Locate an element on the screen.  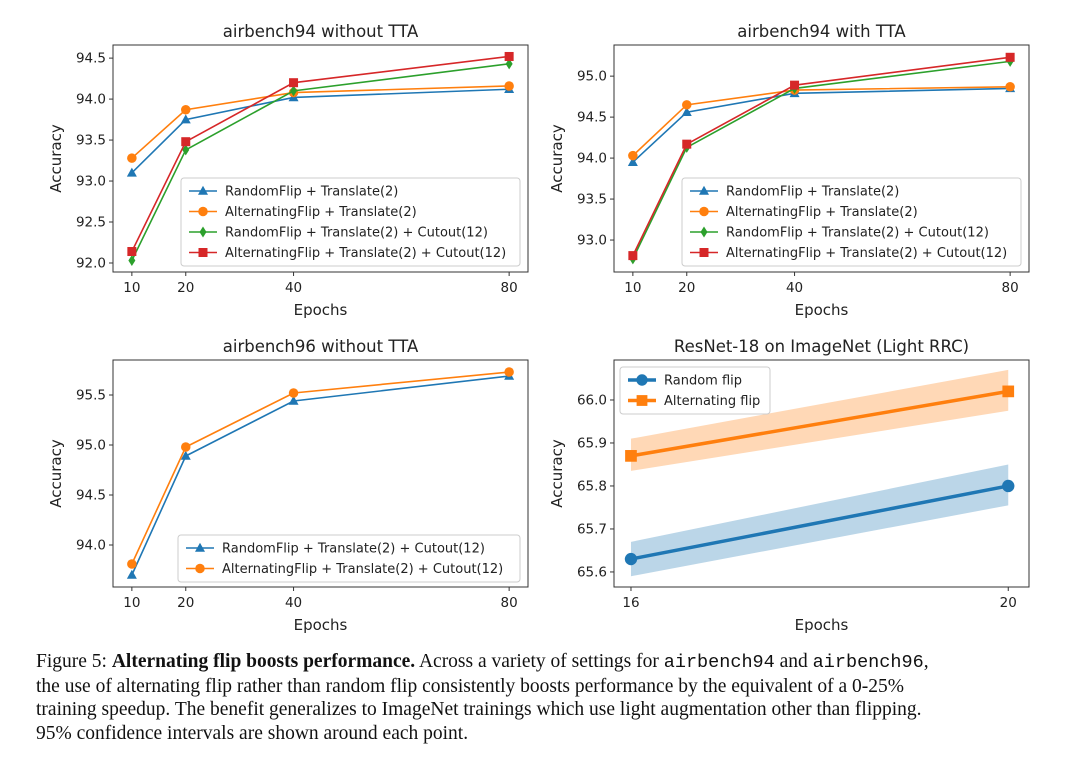
y-tick-label: 95.0 is located at coordinates (592, 77).